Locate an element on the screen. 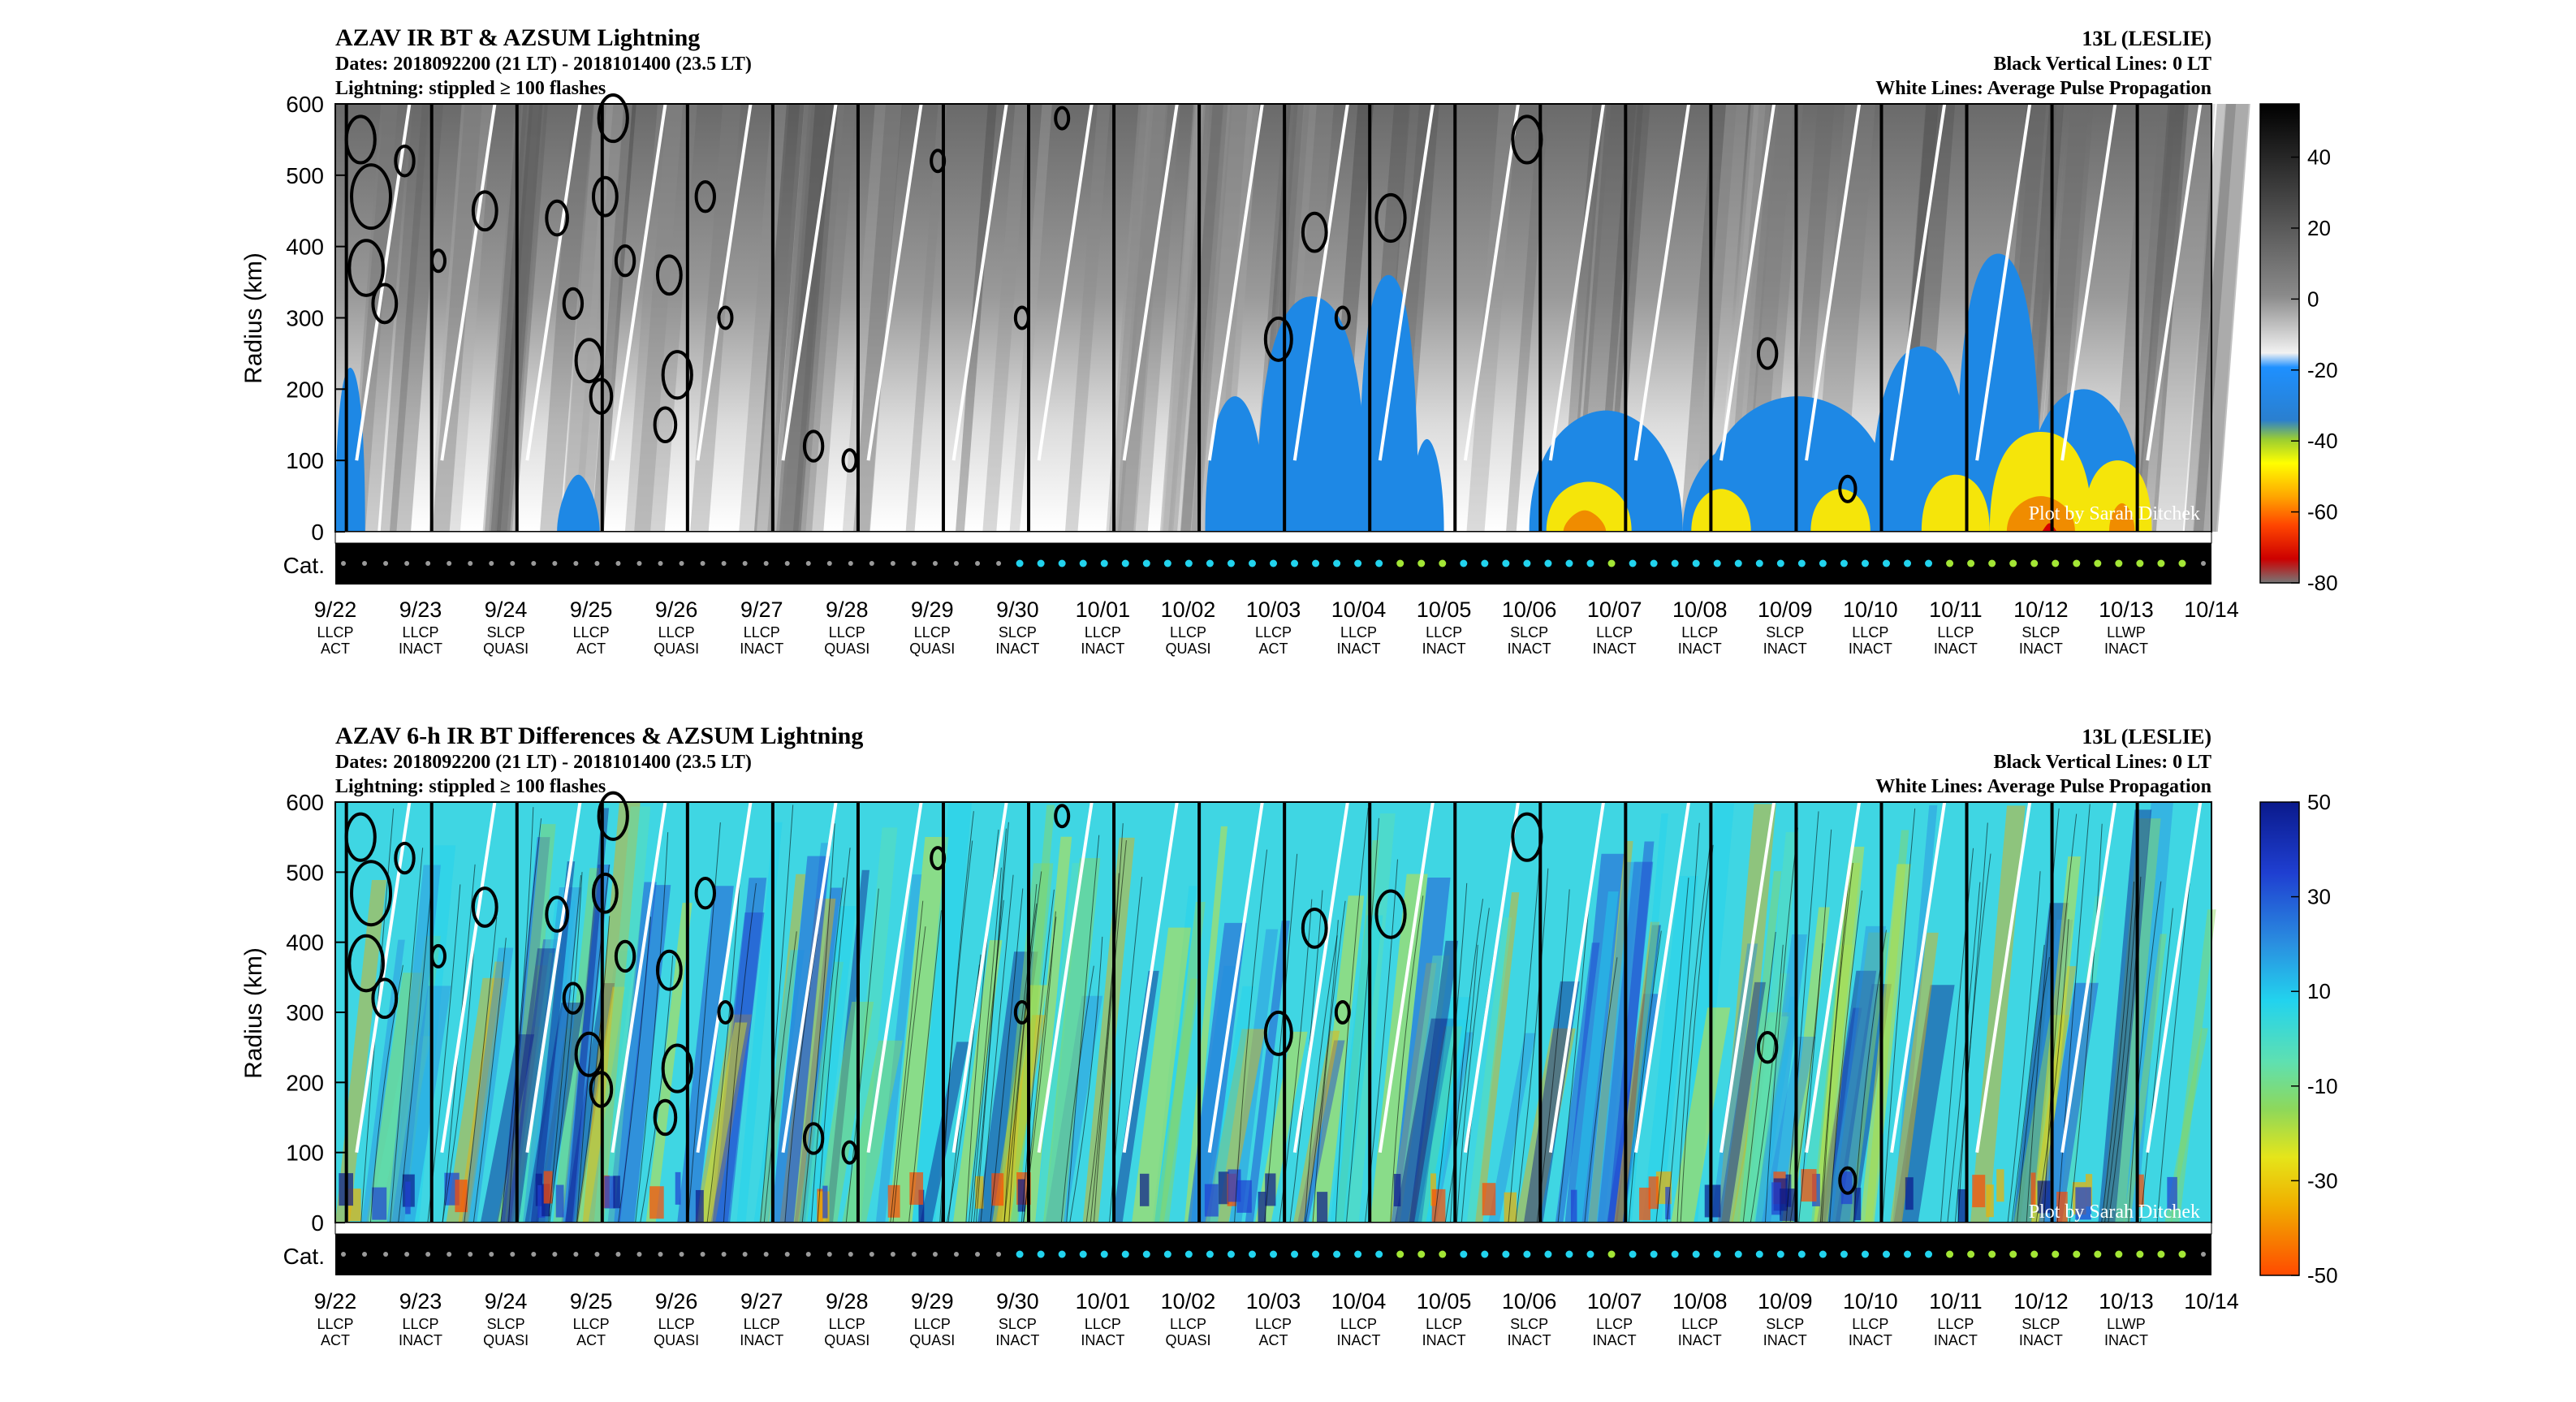  top-credit: Plot by Sarah Ditchek is located at coordinates (2114, 513).